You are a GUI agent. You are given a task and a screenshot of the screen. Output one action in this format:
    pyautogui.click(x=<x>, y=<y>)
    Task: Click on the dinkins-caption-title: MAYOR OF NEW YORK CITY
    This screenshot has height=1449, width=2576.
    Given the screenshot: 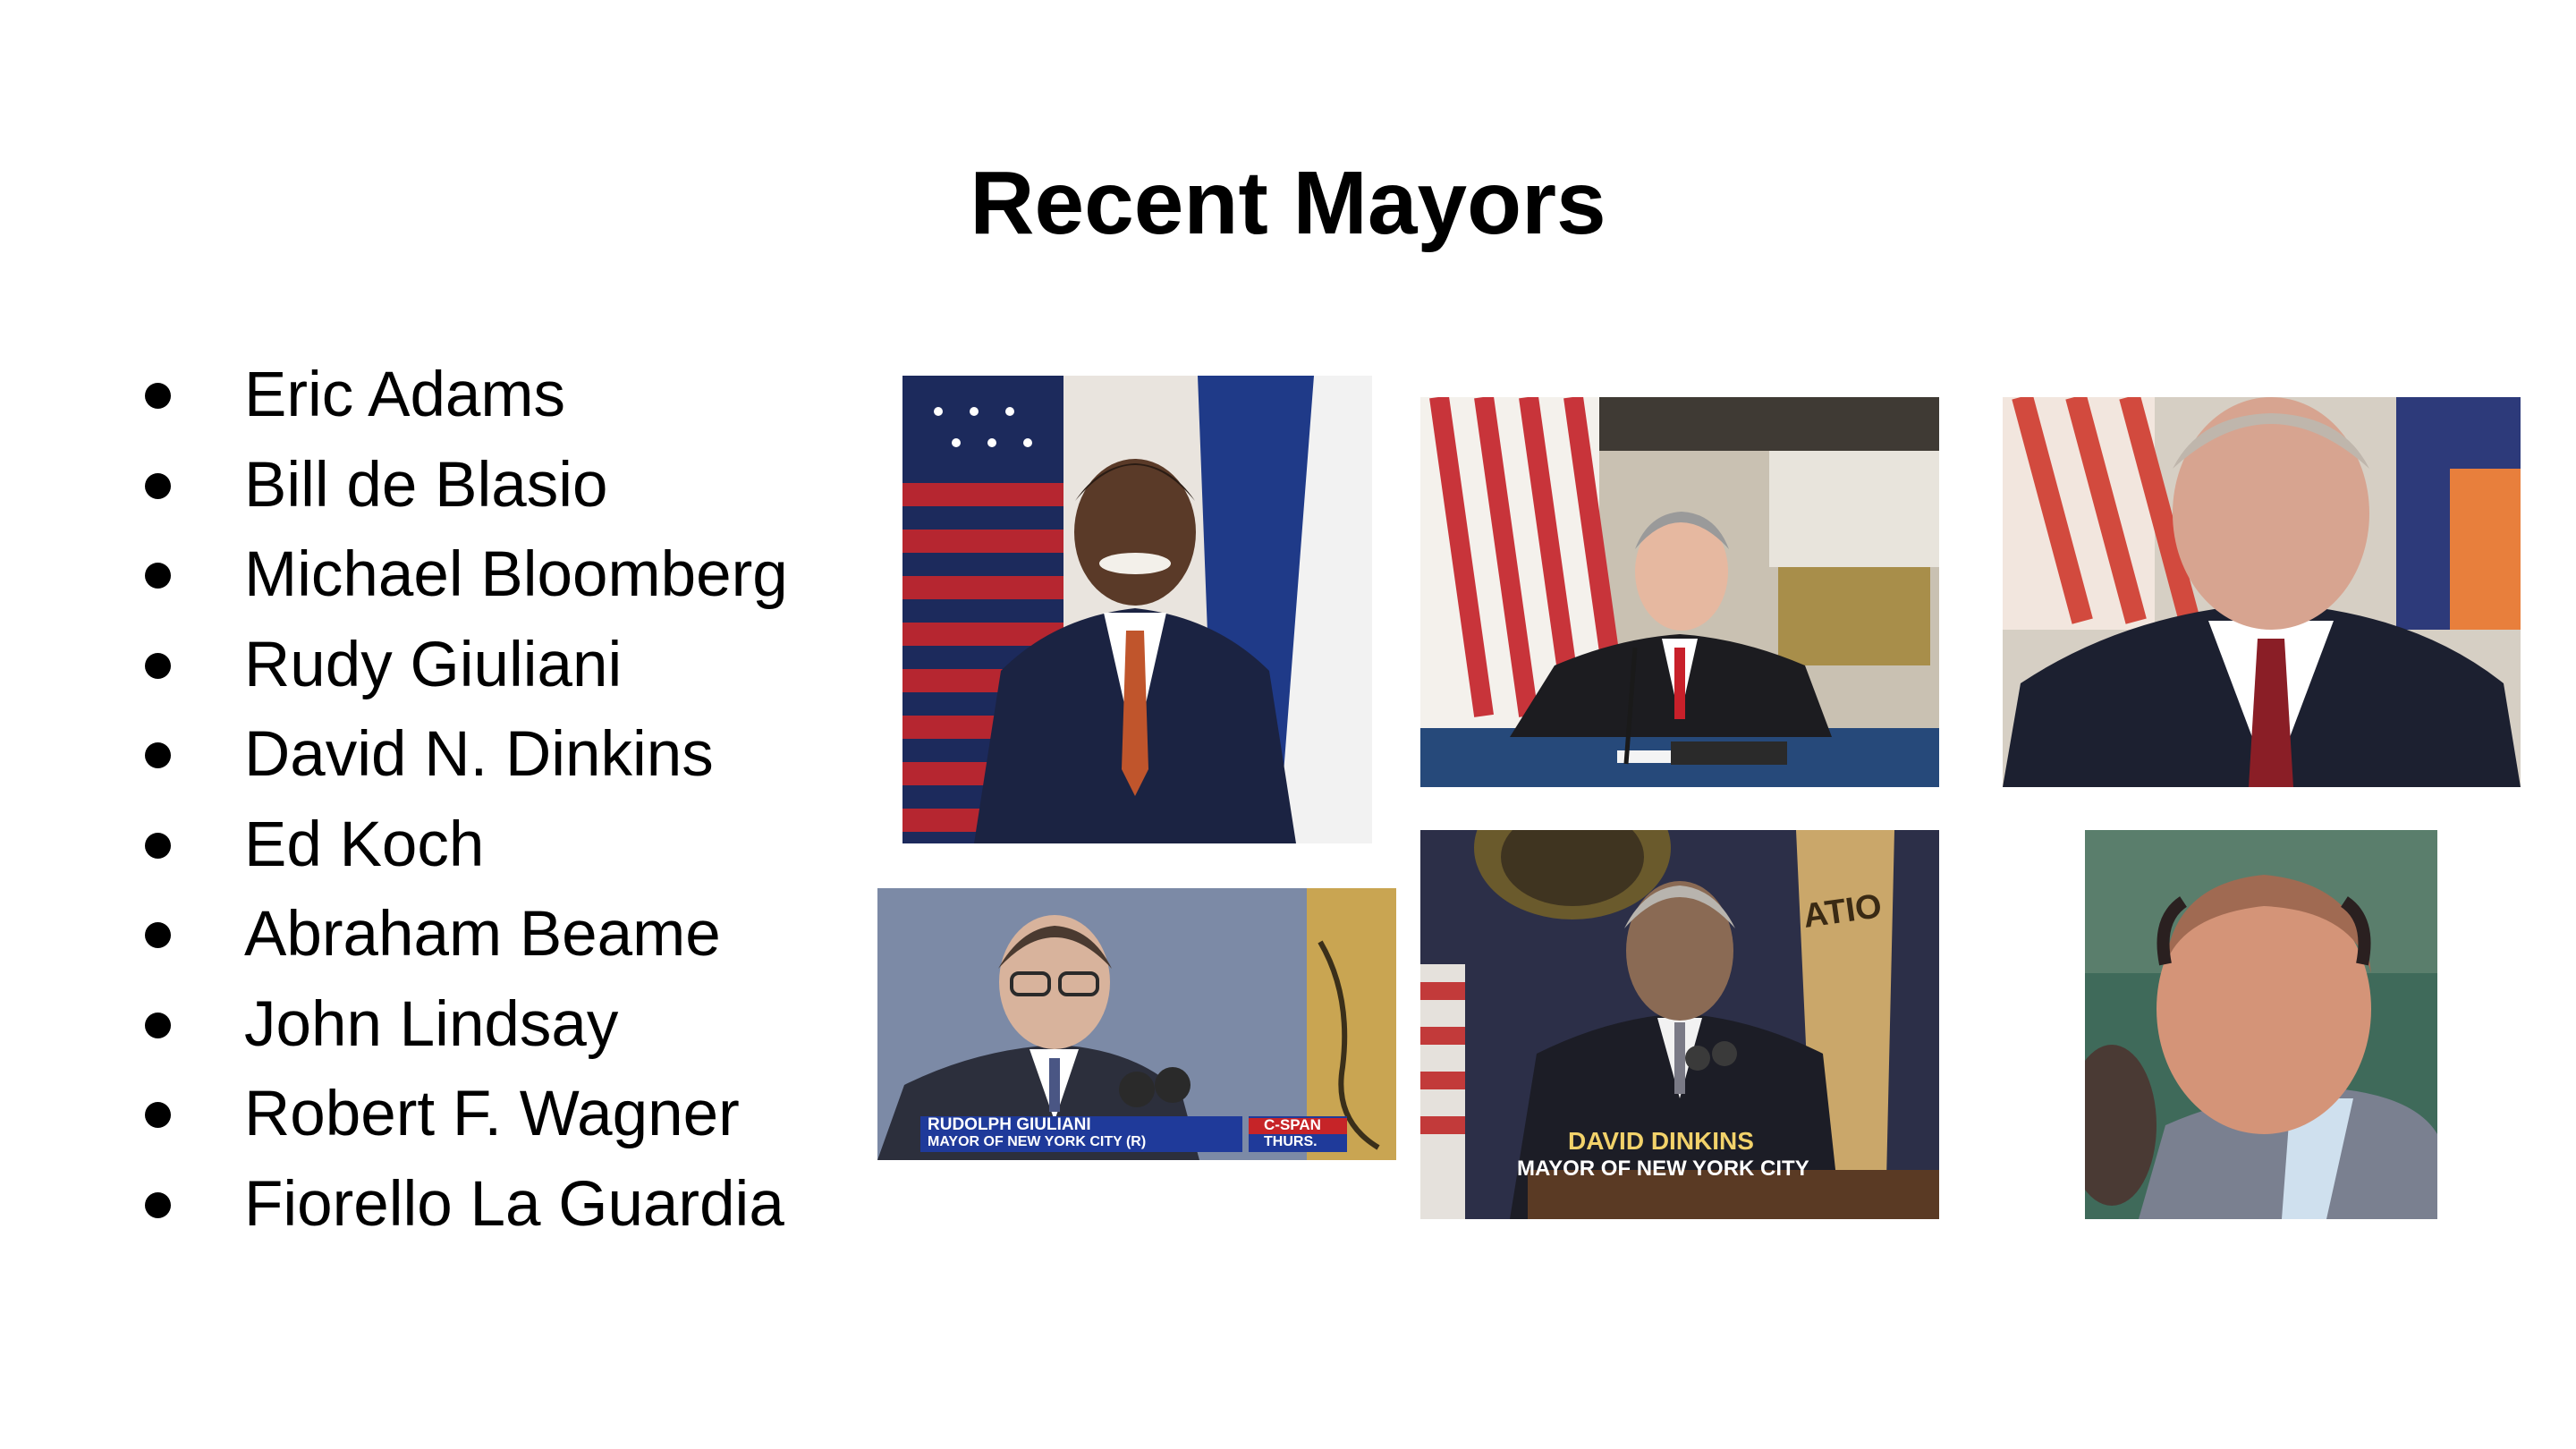 What is the action you would take?
    pyautogui.click(x=1663, y=1169)
    